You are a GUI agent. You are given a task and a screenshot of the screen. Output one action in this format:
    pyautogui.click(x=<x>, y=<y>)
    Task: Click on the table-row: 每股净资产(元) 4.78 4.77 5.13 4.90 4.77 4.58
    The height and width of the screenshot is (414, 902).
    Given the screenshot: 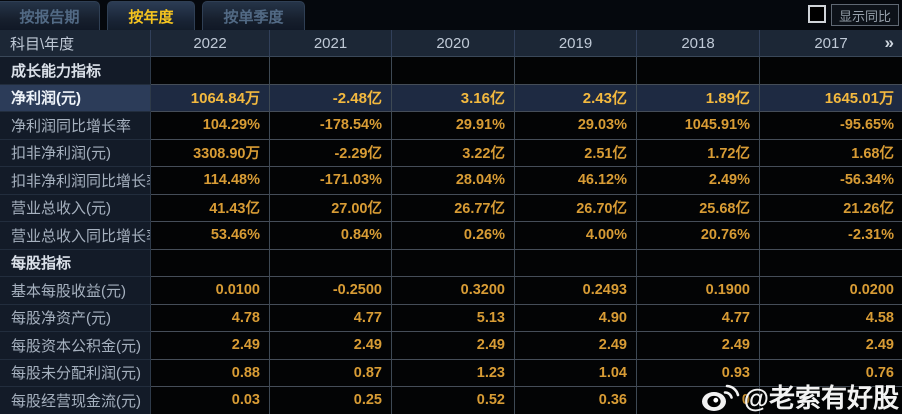 What is the action you would take?
    pyautogui.click(x=451, y=318)
    